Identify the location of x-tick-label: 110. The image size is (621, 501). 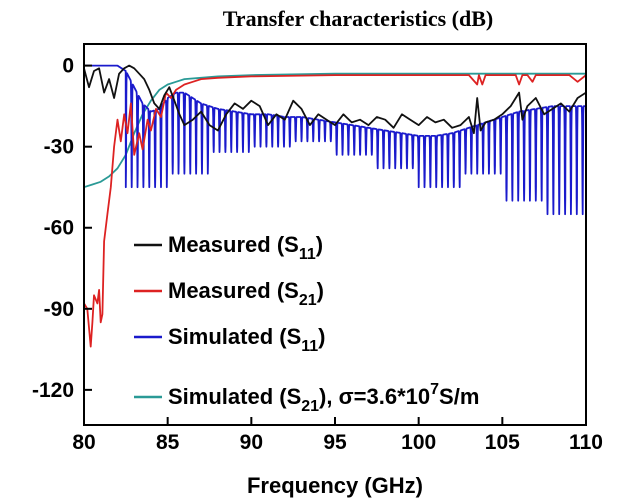
(586, 442).